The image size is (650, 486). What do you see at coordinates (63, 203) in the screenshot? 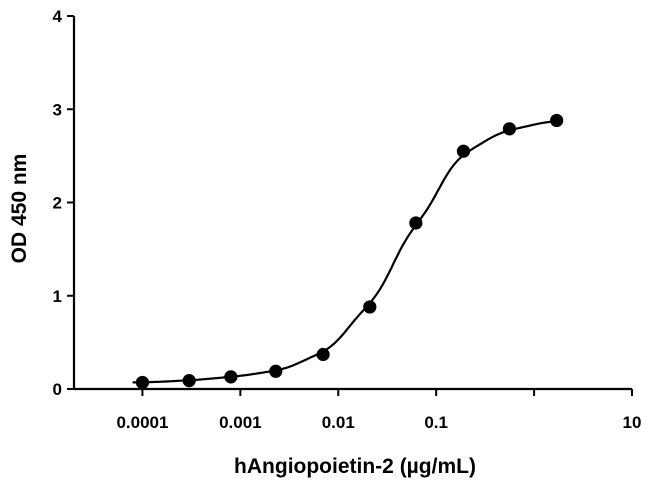
I see `y-ticks: 0 1 2 3 4` at bounding box center [63, 203].